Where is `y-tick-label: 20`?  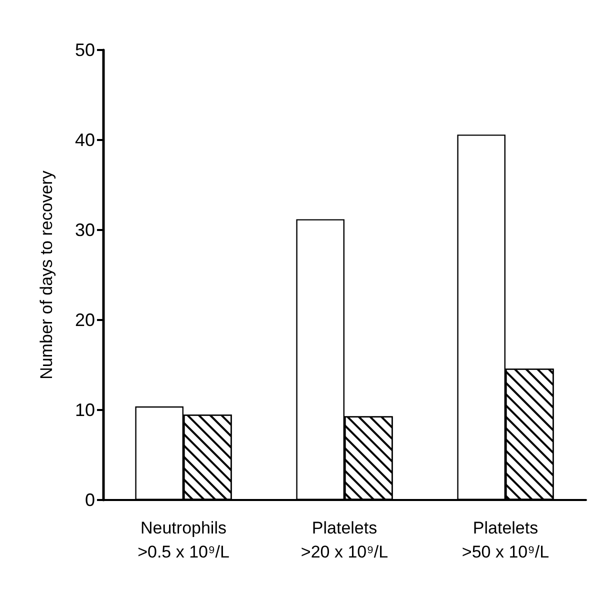
y-tick-label: 20 is located at coordinates (84, 320).